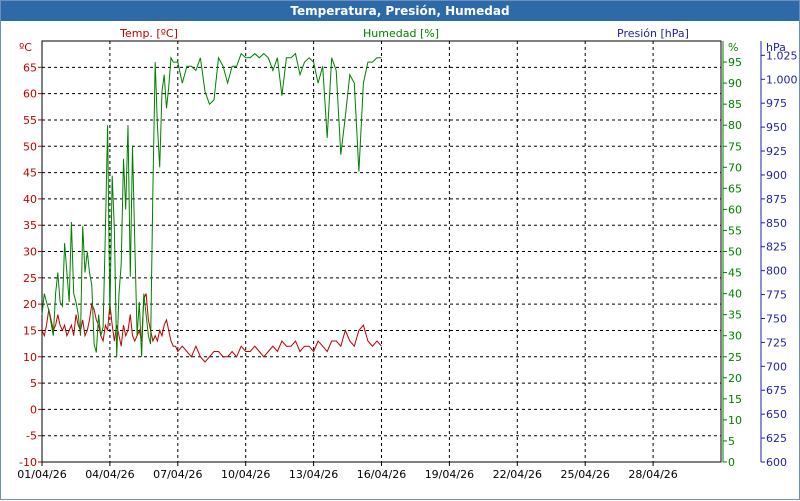  What do you see at coordinates (776, 414) in the screenshot?
I see `pressure-tick-label: 650` at bounding box center [776, 414].